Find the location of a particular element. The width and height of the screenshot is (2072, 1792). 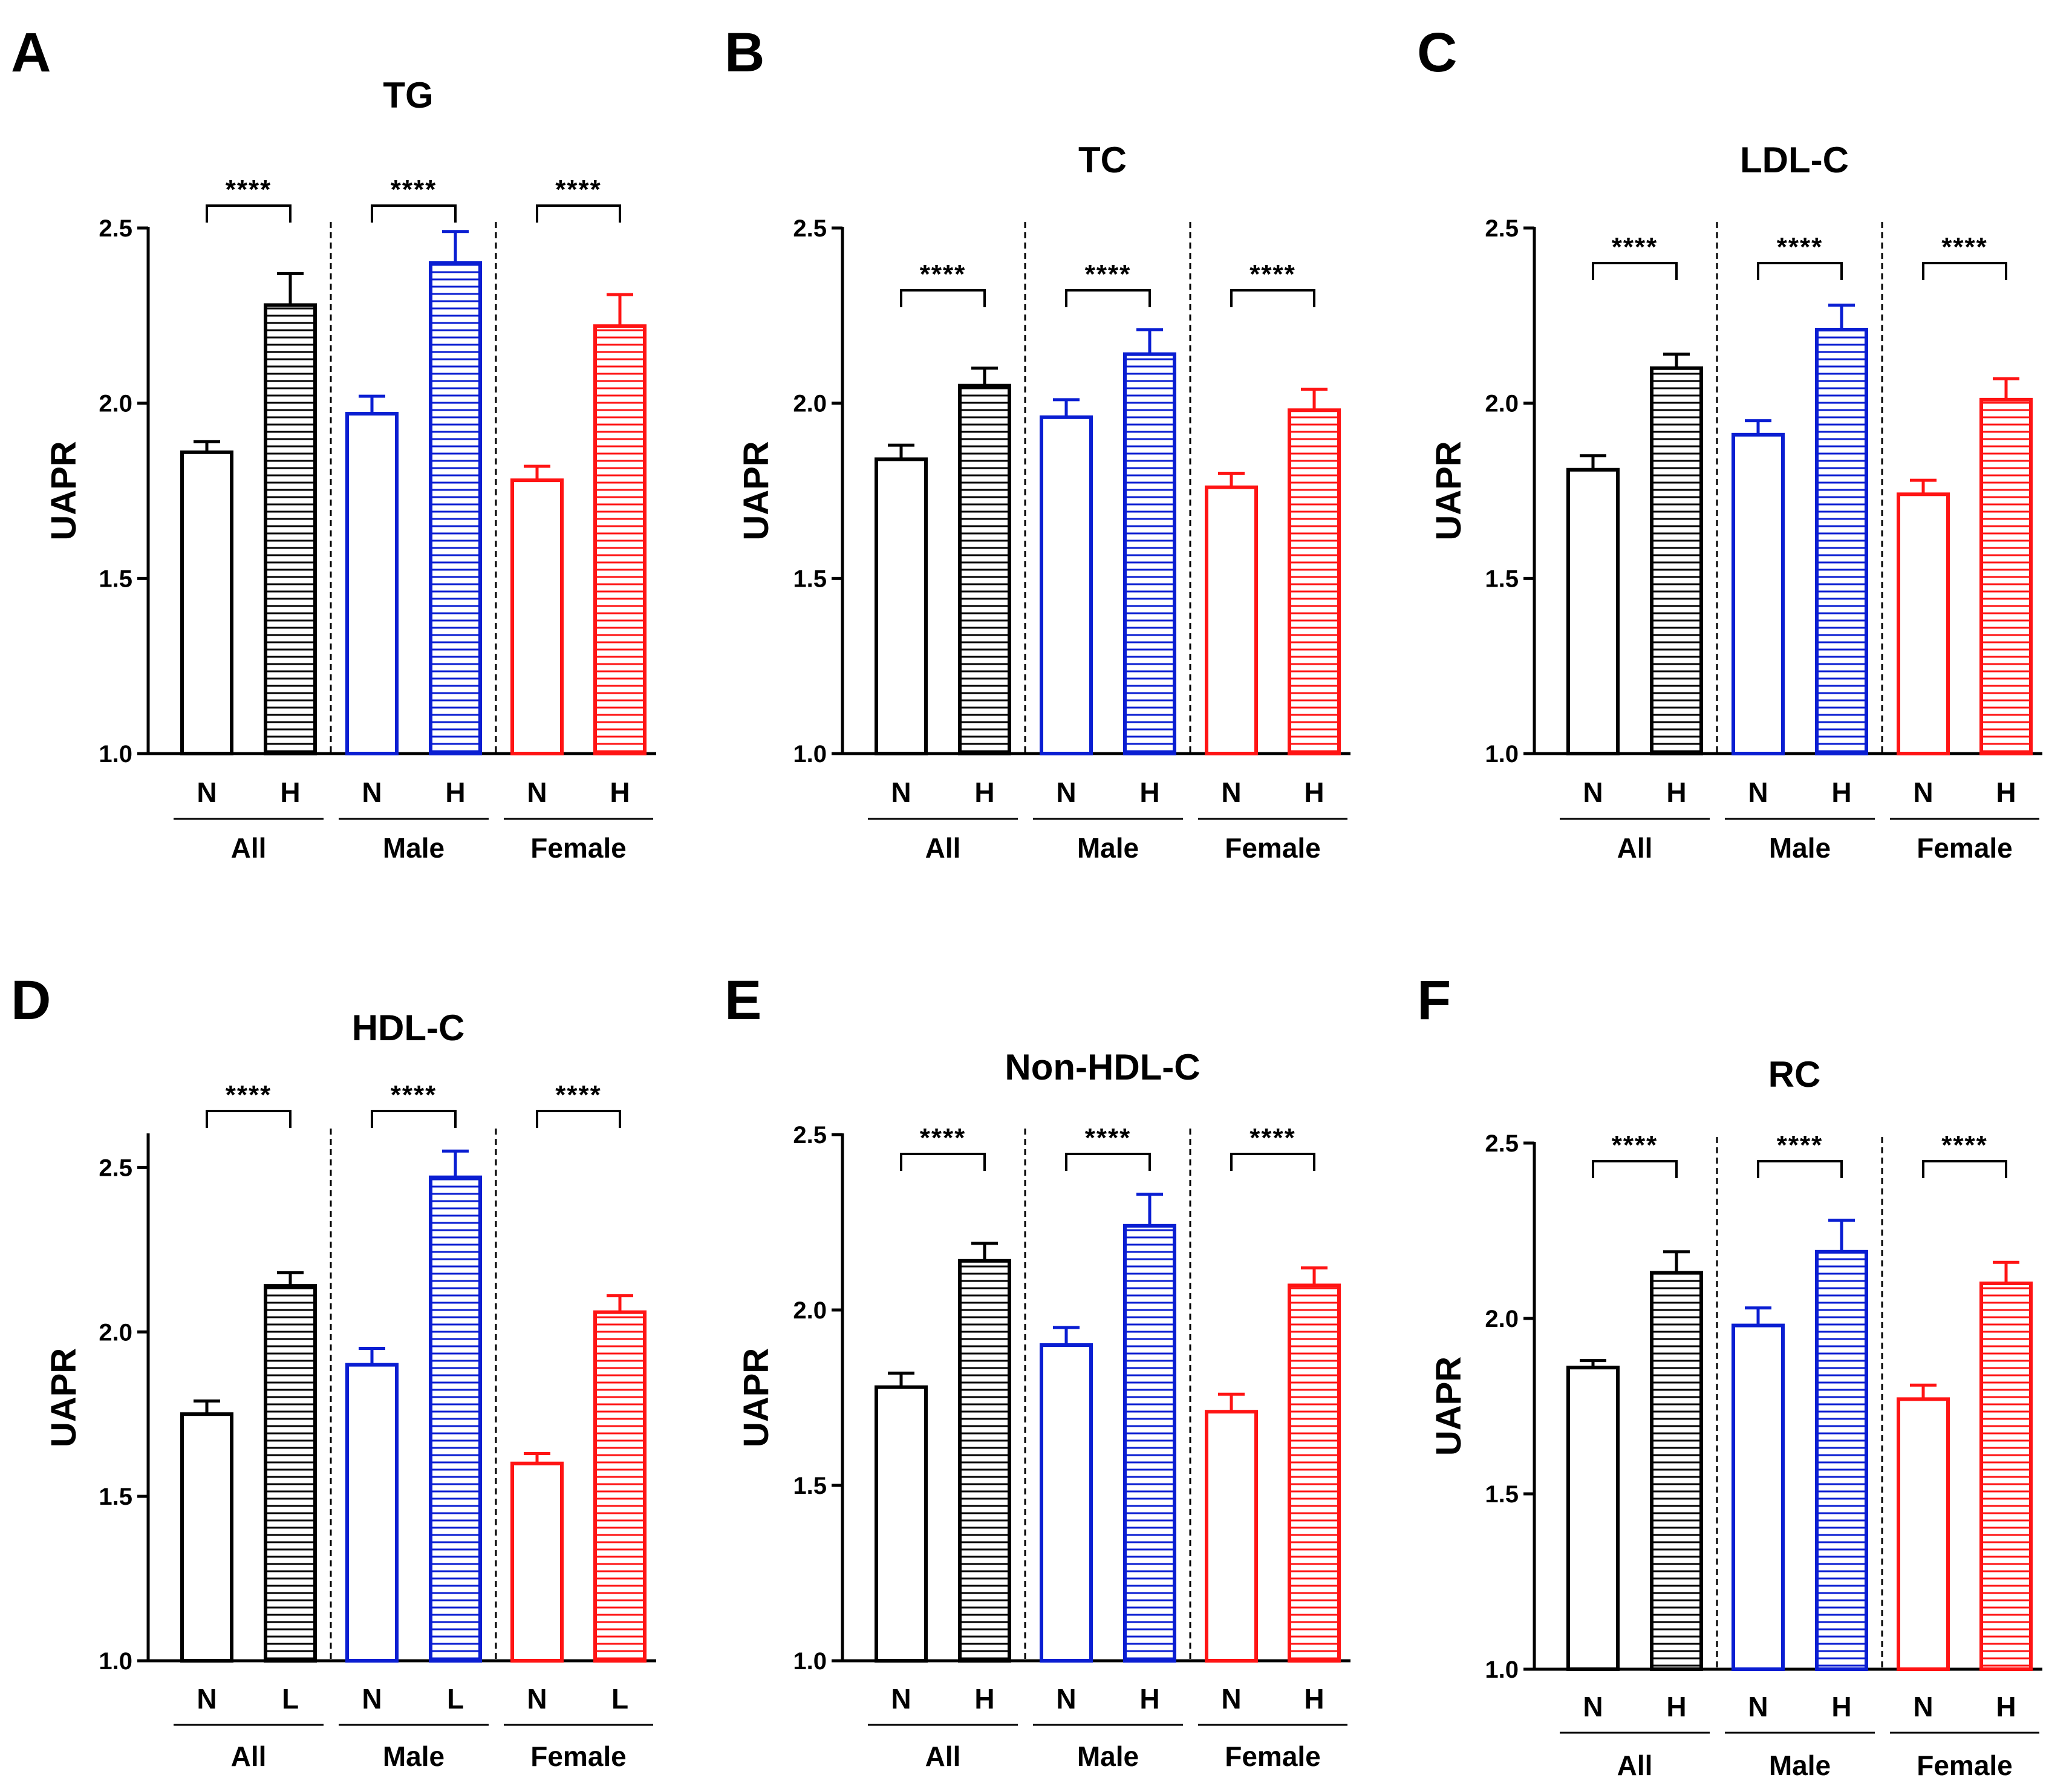

panel-letter: C is located at coordinates (1437, 52).